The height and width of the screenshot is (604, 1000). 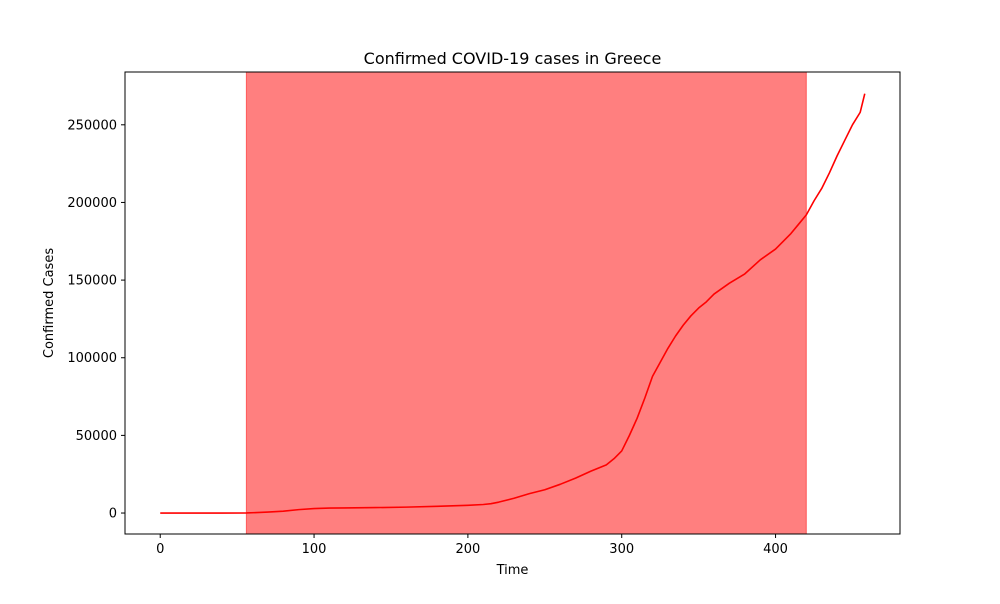 I want to click on y-tick-label: 150000, so click(x=92, y=281).